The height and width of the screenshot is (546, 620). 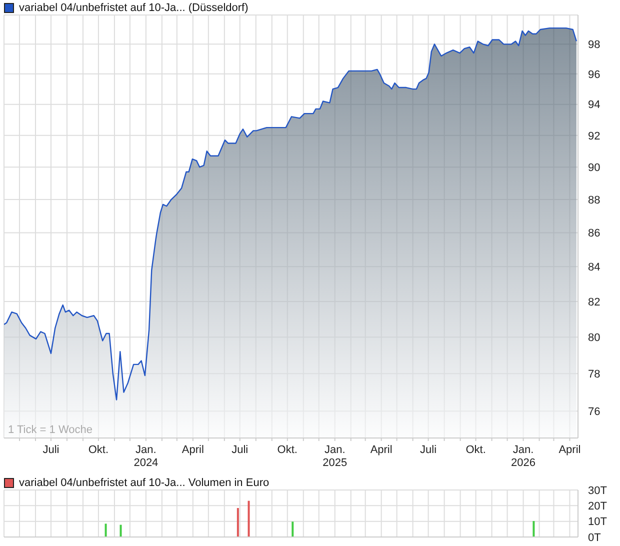 What do you see at coordinates (594, 45) in the screenshot?
I see `y-tick-label: 98` at bounding box center [594, 45].